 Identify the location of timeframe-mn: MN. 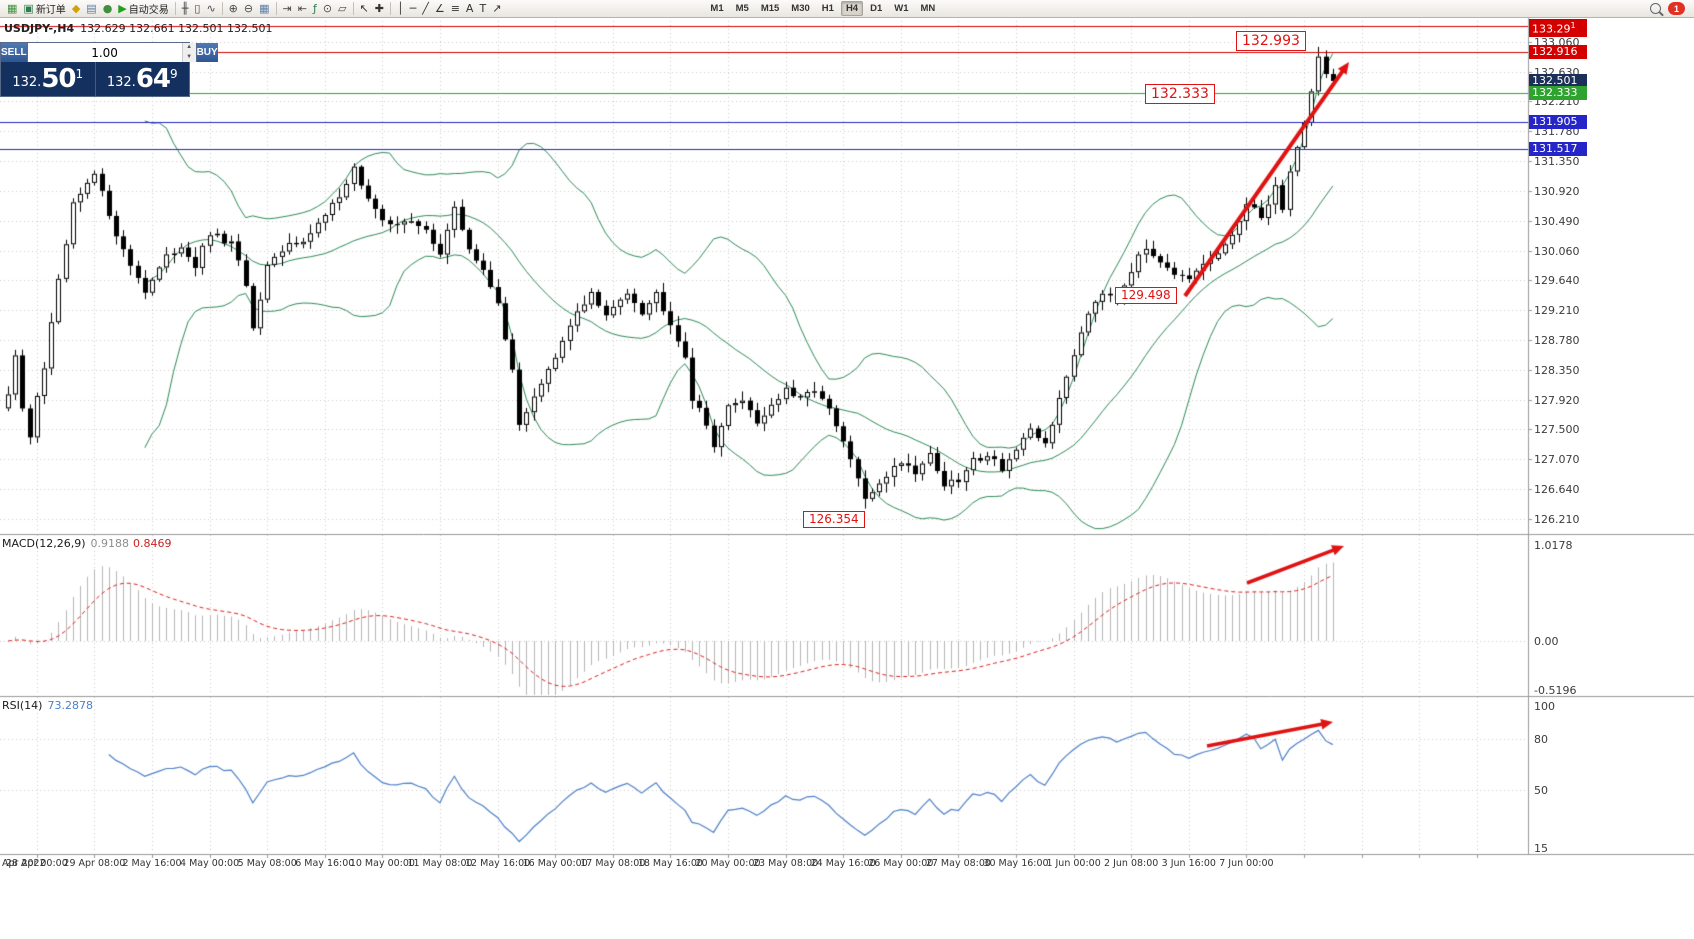
(928, 8).